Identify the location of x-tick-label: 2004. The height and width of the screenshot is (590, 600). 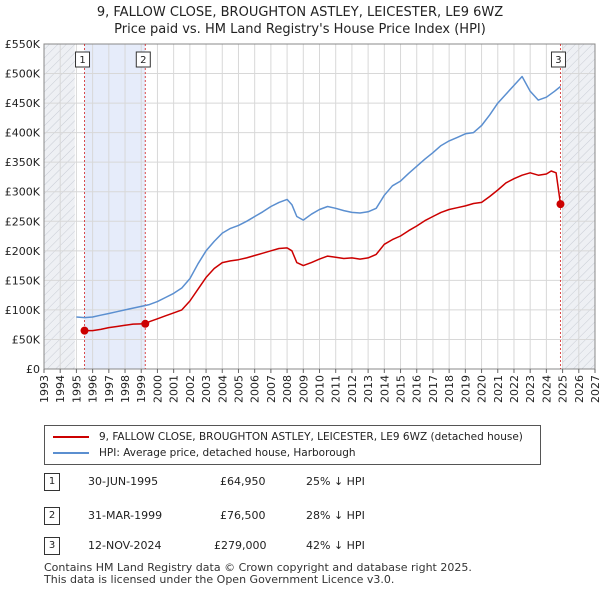
(222, 389).